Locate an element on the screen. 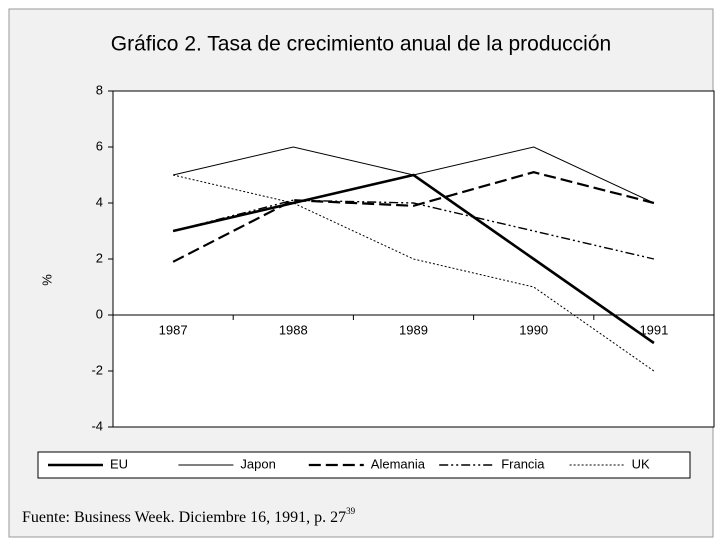 The width and height of the screenshot is (723, 551). y-tick-label: 4 is located at coordinates (99, 201).